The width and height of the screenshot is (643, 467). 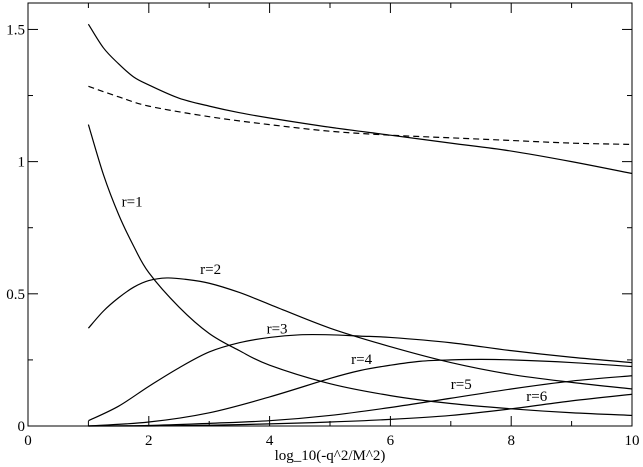 What do you see at coordinates (210, 270) in the screenshot?
I see `curve-label-r2: r=2` at bounding box center [210, 270].